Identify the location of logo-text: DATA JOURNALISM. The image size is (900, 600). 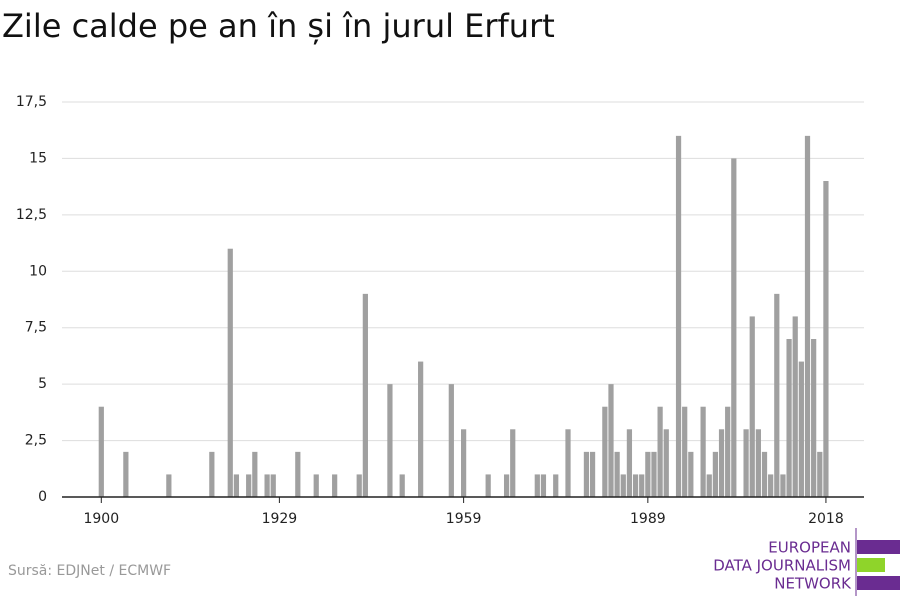
(782, 566).